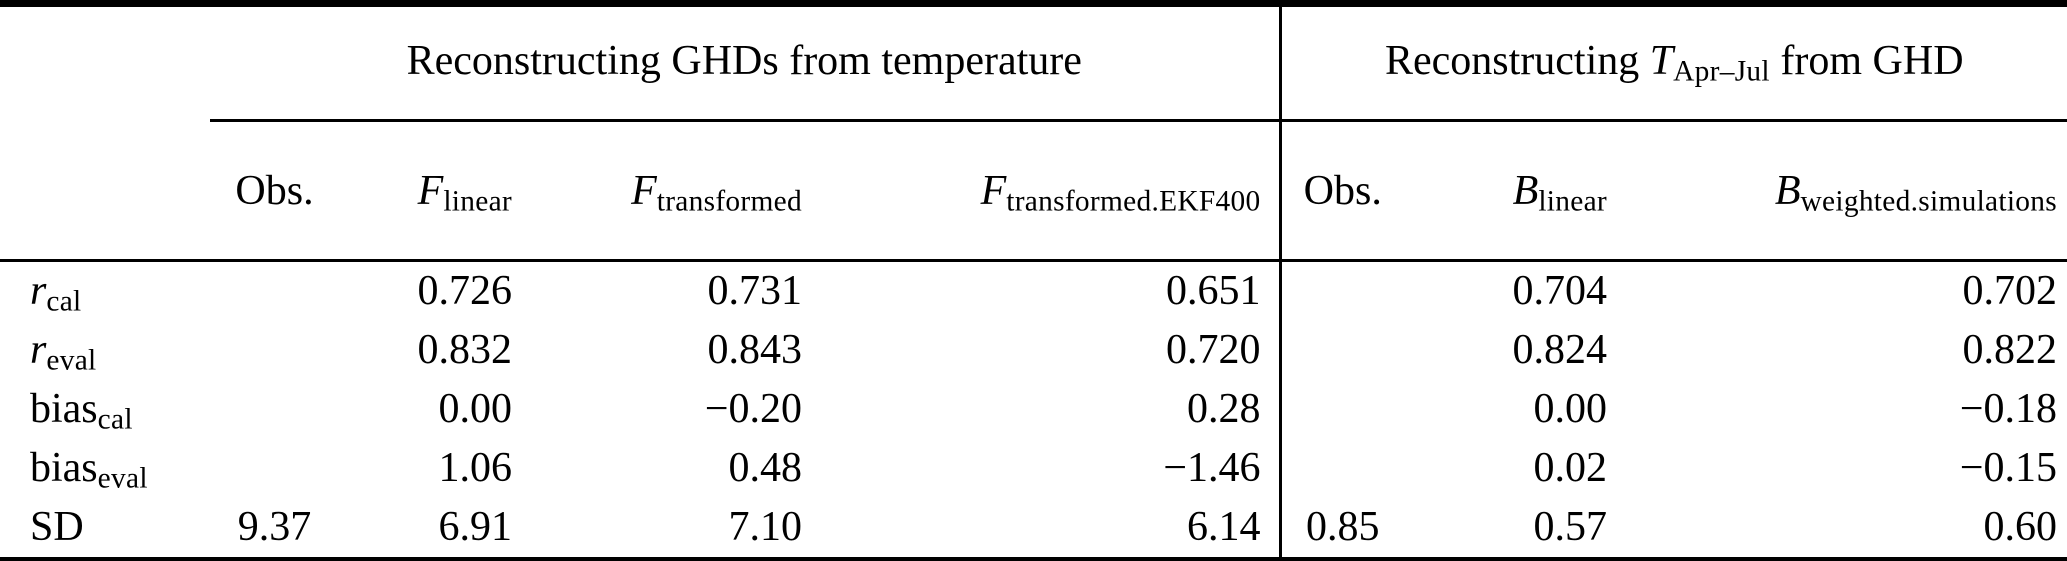 Image resolution: width=2067 pixels, height=561 pixels. What do you see at coordinates (105, 528) in the screenshot?
I see `row-label: SD` at bounding box center [105, 528].